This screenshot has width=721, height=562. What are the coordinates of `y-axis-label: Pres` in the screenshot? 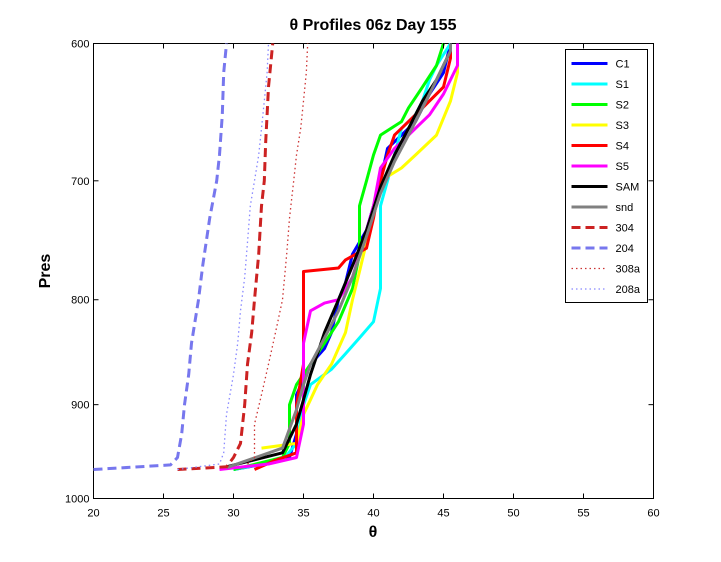 It's located at (45, 271).